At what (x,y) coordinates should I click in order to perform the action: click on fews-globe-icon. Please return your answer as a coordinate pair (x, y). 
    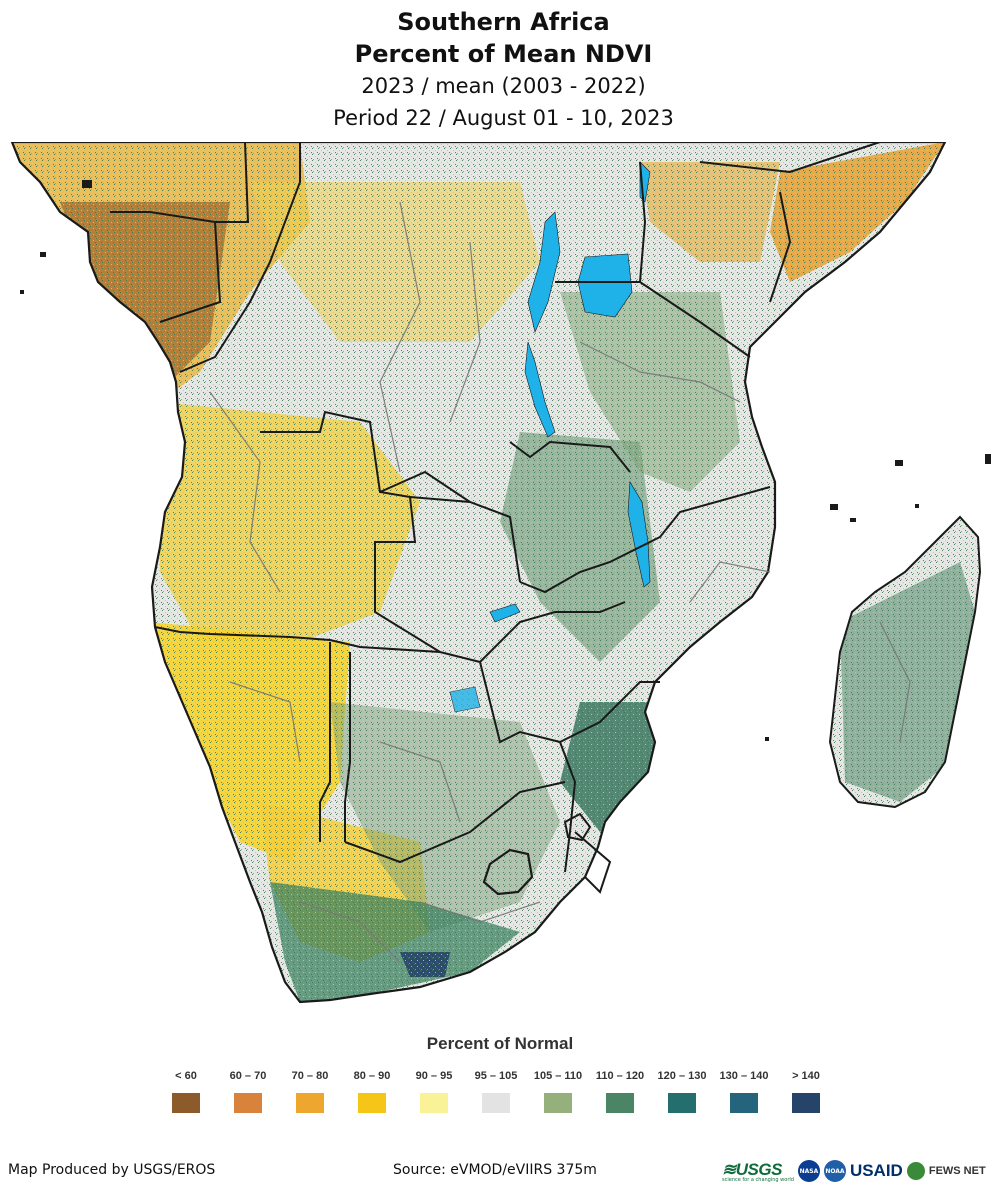
    Looking at the image, I should click on (915, 1171).